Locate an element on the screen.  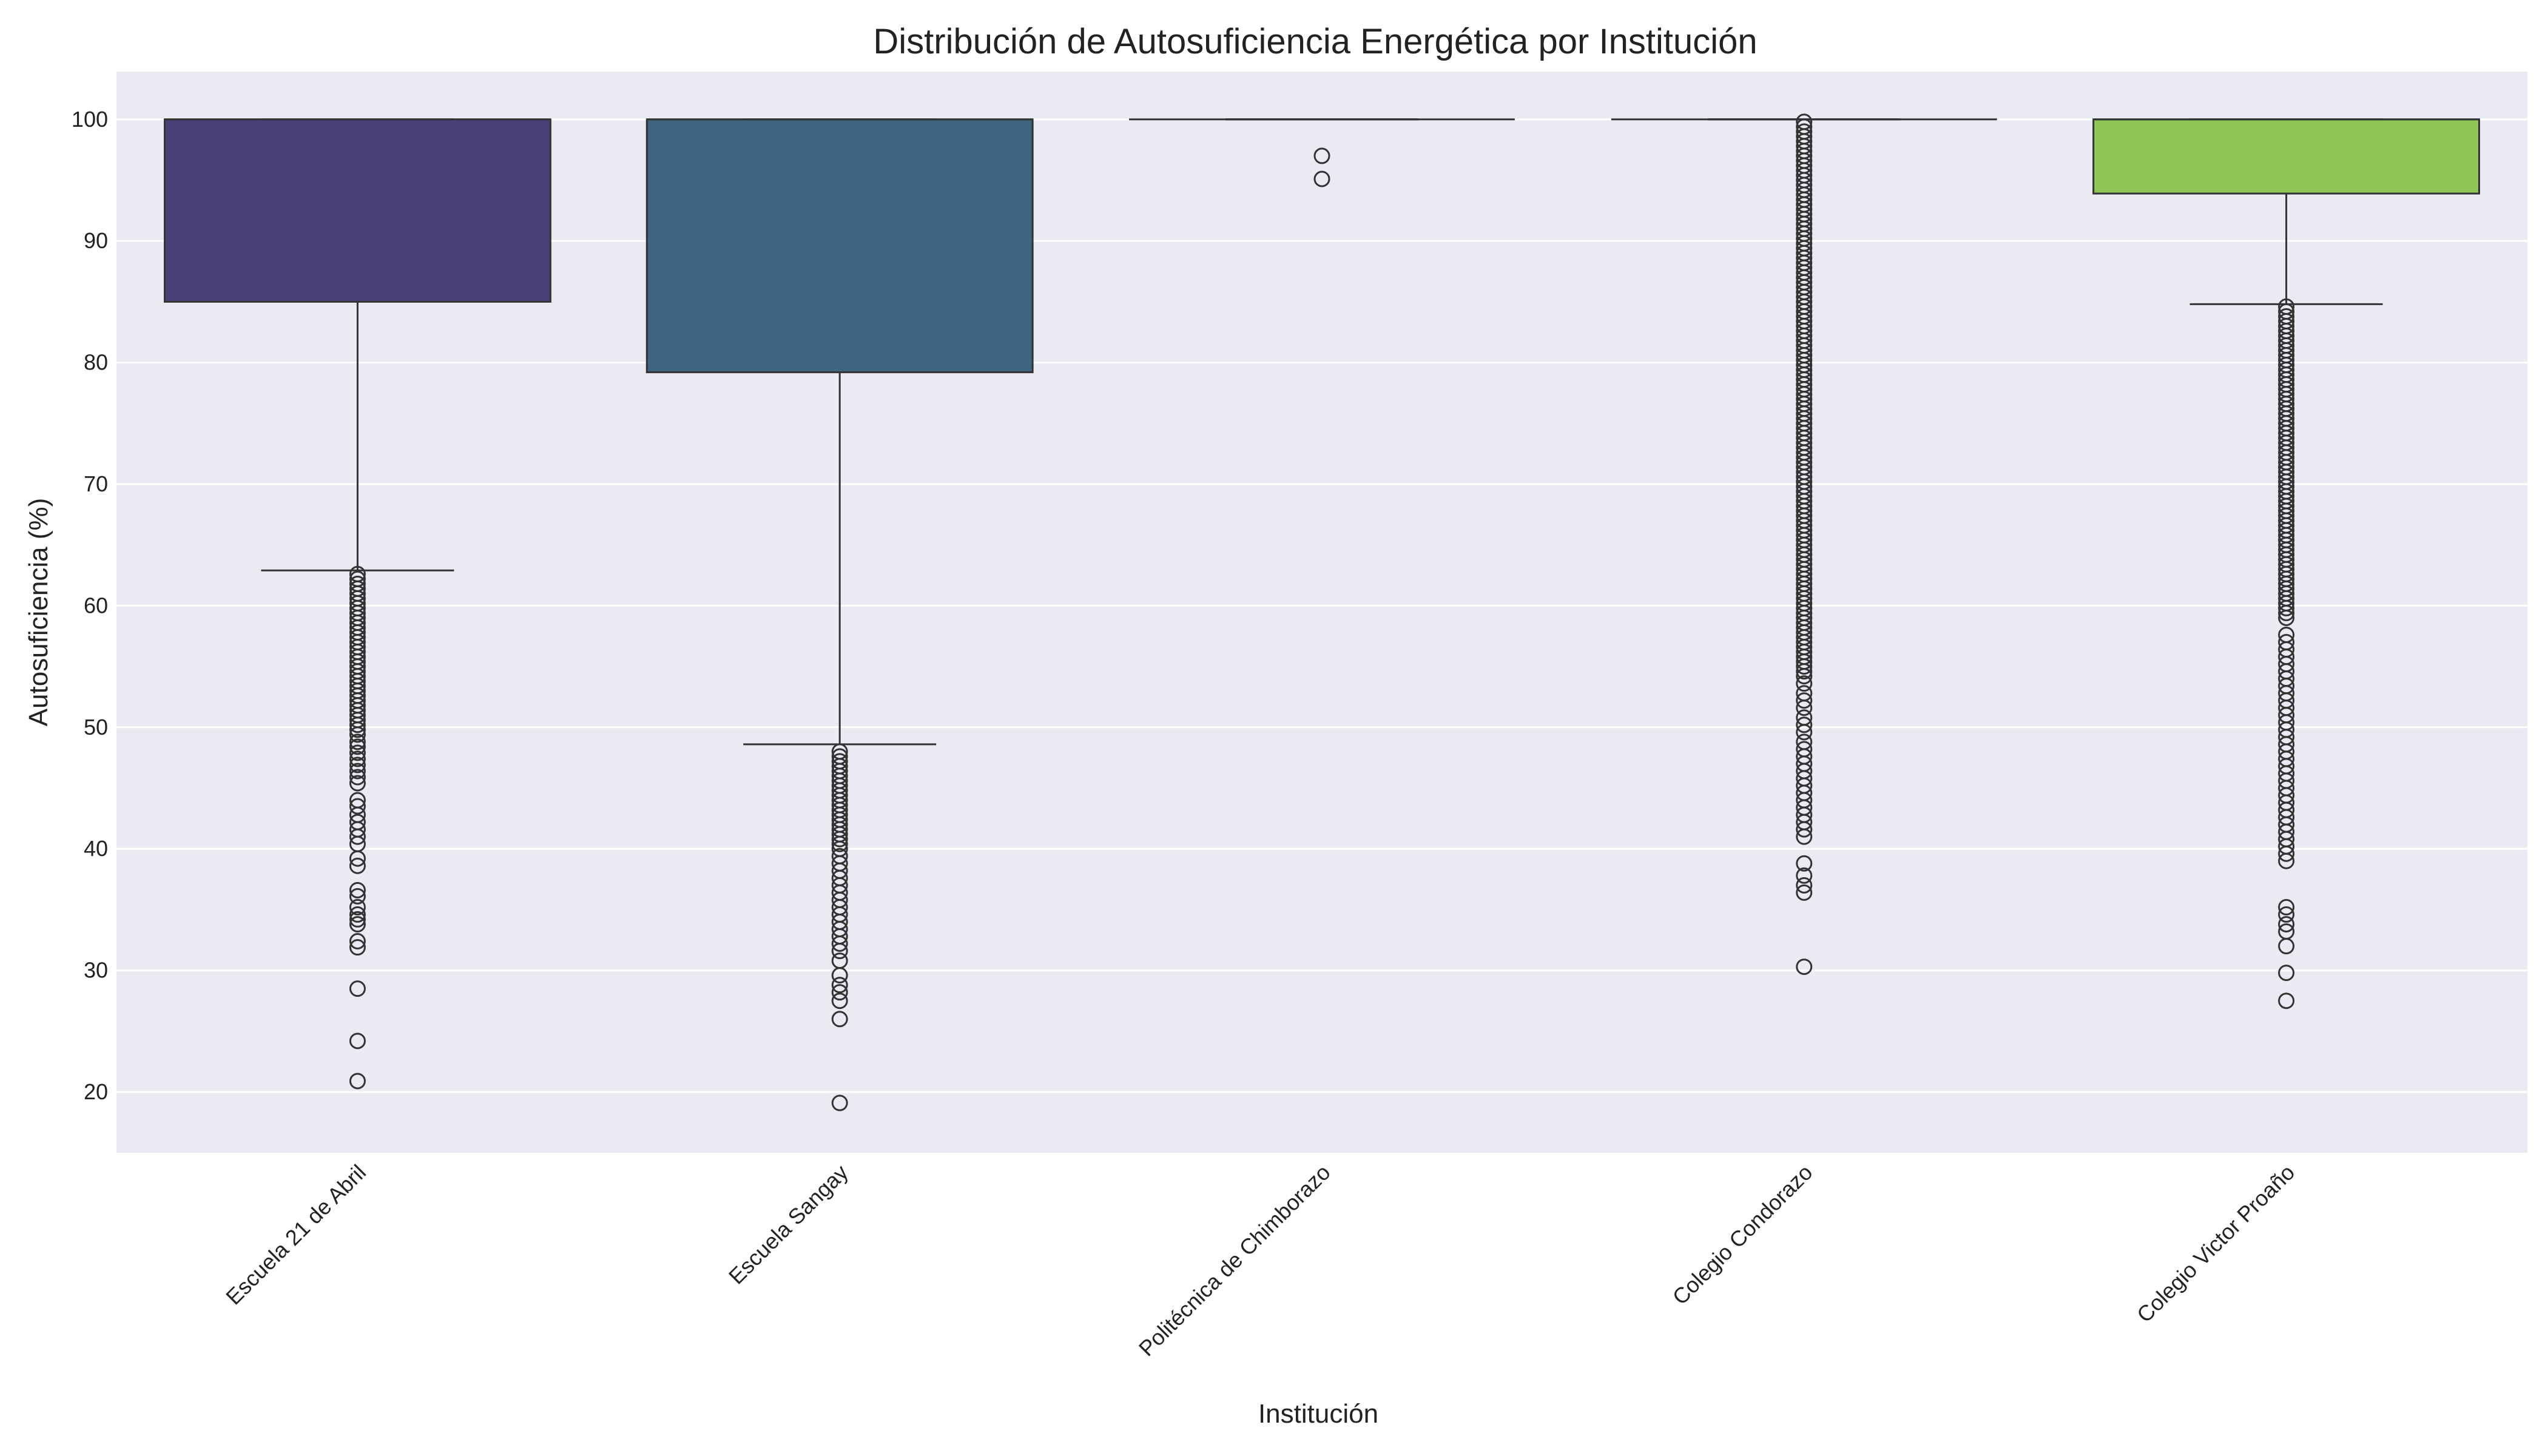
y-tick-label: 60 is located at coordinates (96, 605).